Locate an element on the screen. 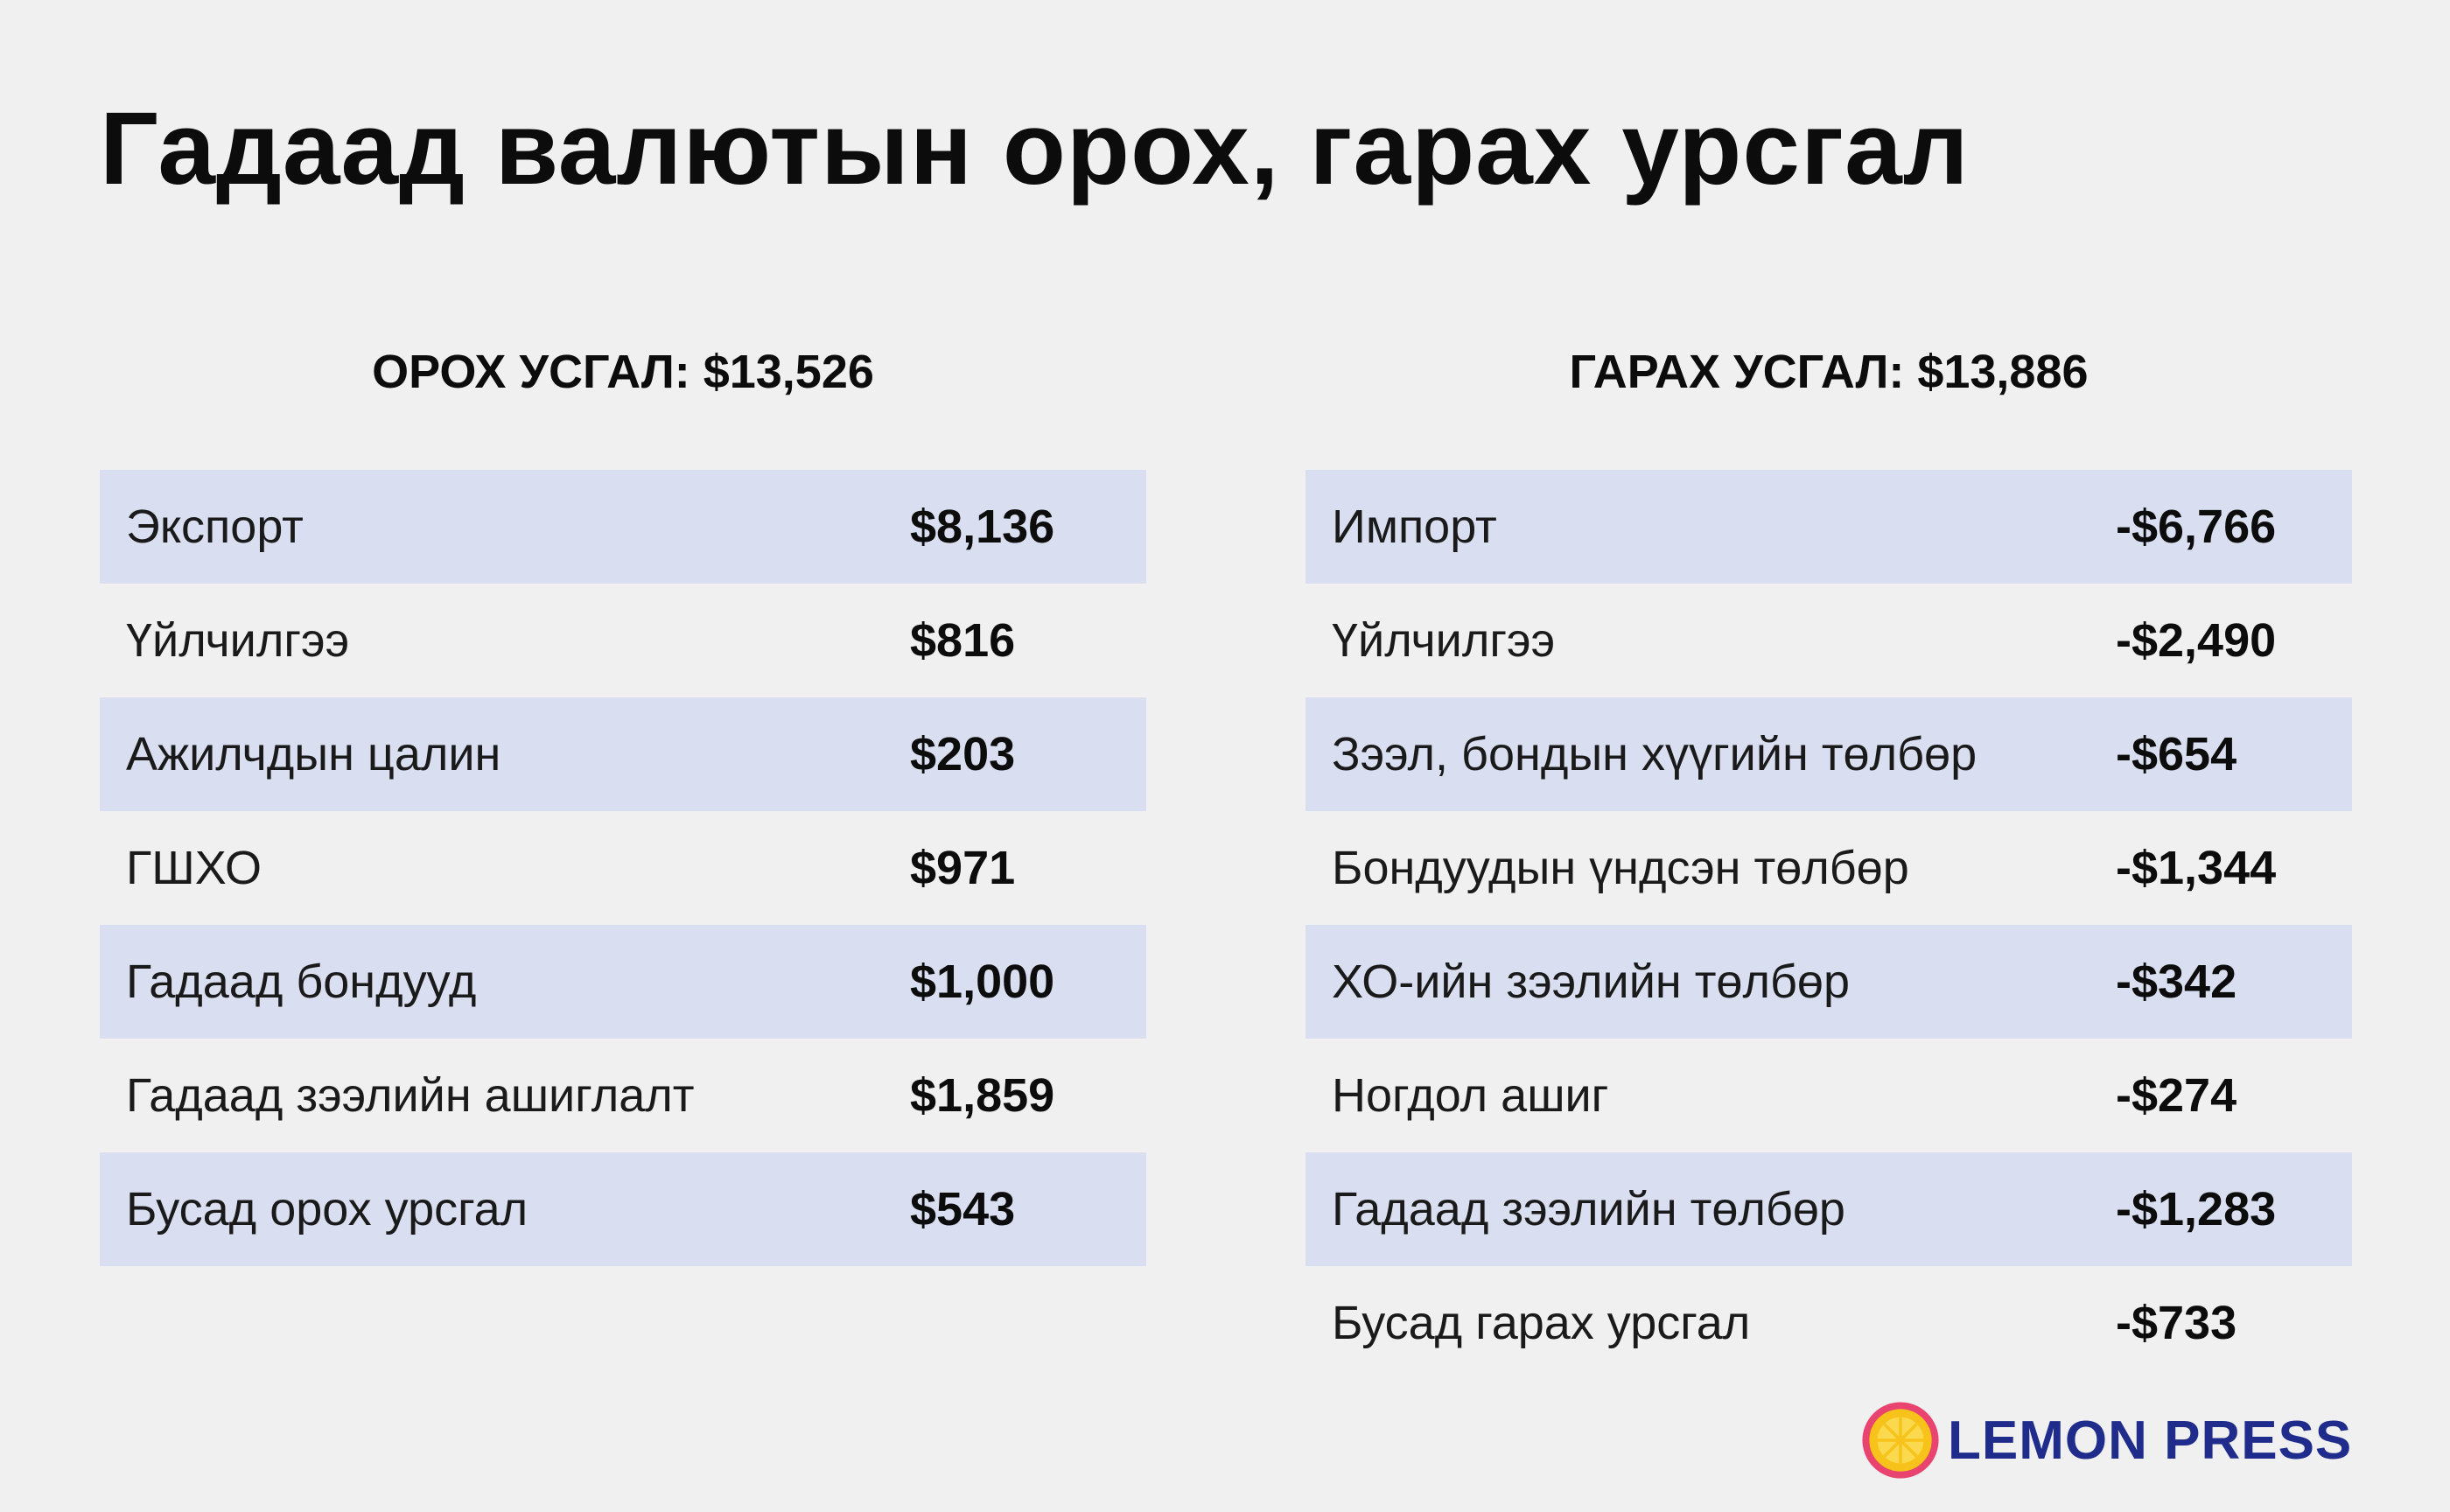 This screenshot has width=2450, height=1512. row-value: $816 is located at coordinates (963, 640).